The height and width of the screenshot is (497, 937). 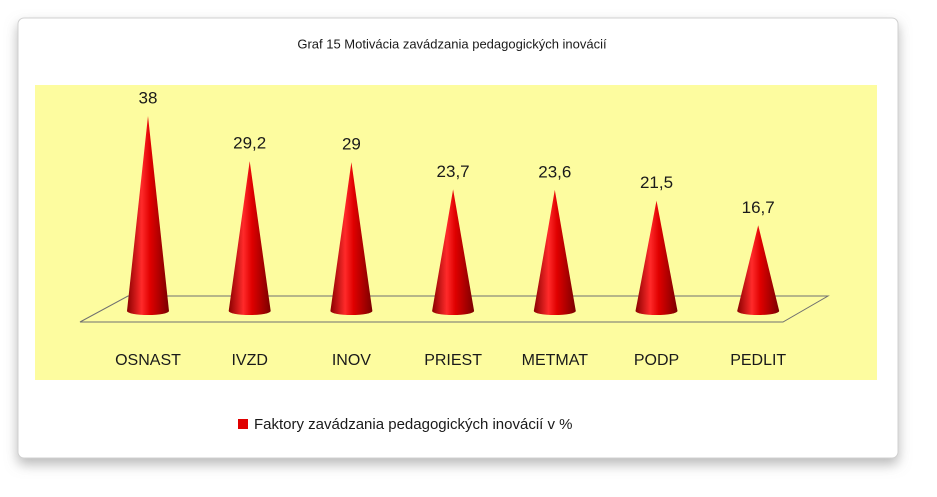 What do you see at coordinates (758, 207) in the screenshot?
I see `data-label: 16,7` at bounding box center [758, 207].